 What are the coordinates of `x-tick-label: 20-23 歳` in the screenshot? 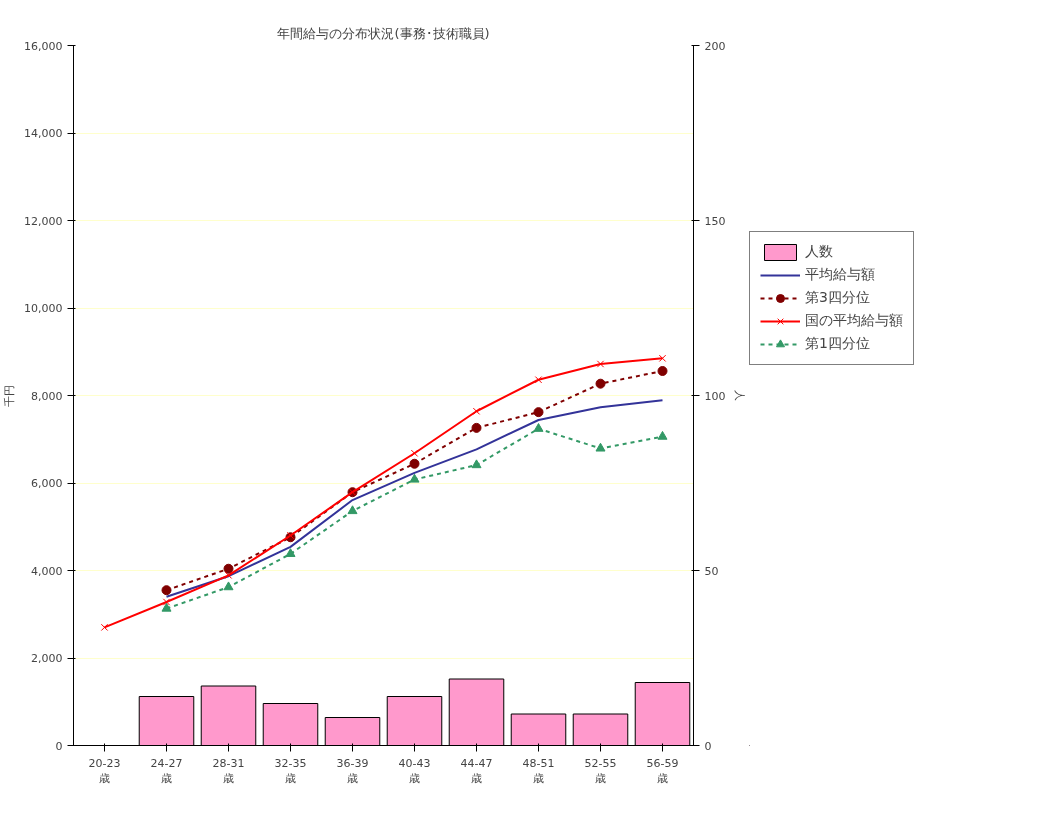 It's located at (104, 771).